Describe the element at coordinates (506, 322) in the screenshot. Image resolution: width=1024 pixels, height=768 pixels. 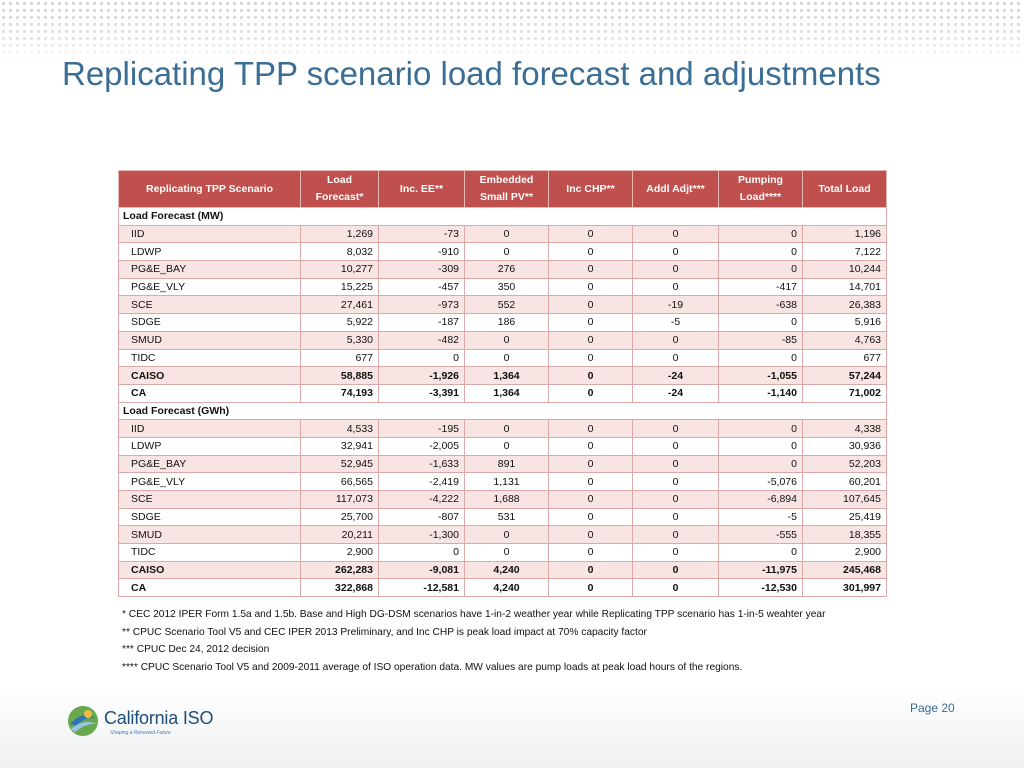
I see `table-cell: 186` at that location.